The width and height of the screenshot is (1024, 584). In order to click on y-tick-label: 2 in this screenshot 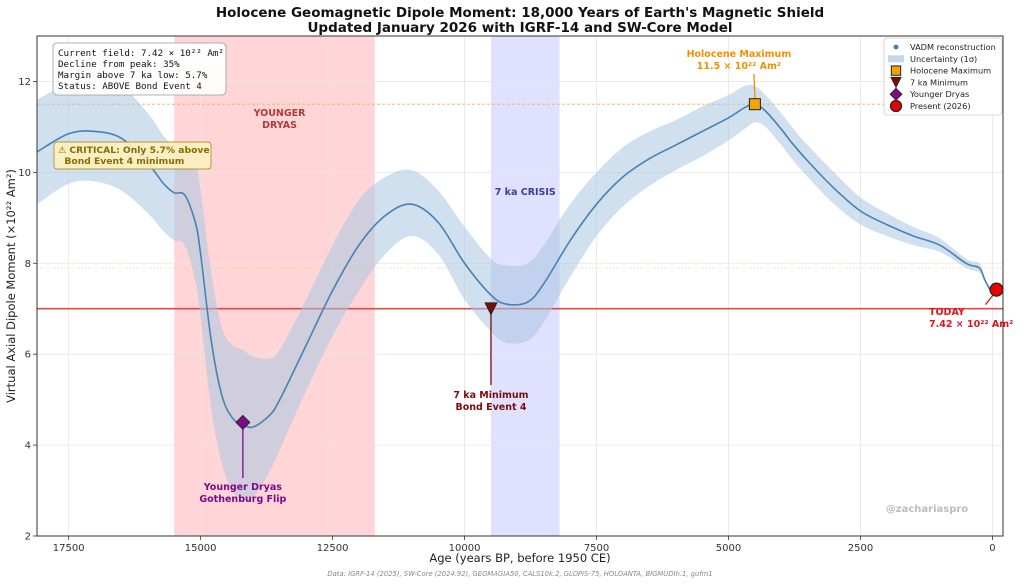, I will do `click(28, 537)`.